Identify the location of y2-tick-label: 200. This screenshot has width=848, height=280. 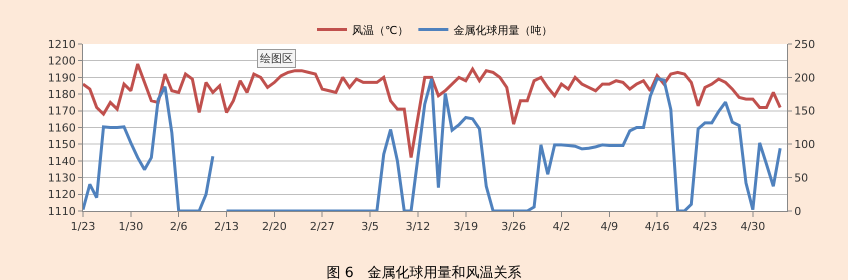
(805, 77).